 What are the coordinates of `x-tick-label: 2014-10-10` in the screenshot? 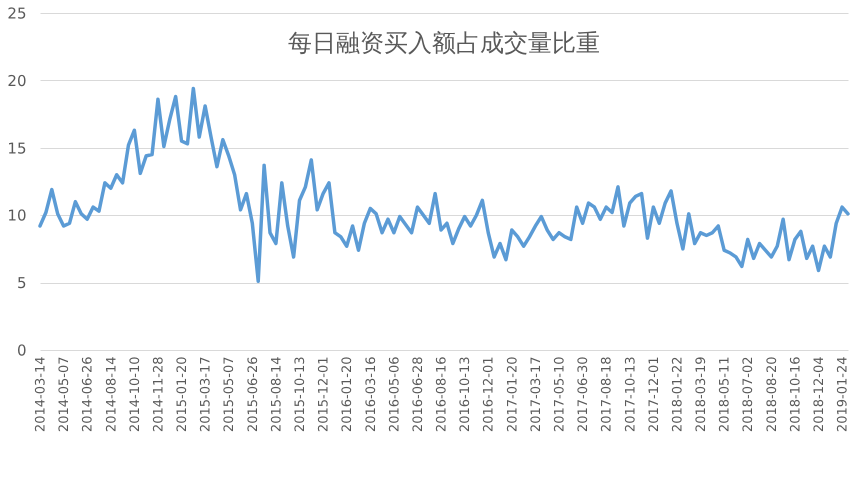 It's located at (135, 394).